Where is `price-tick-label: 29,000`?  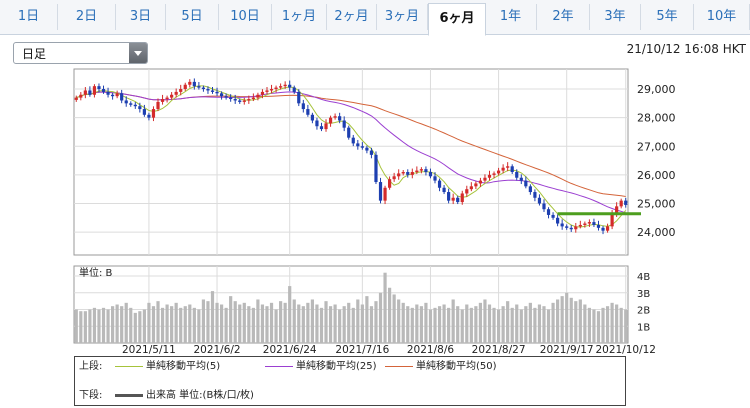
price-tick-label: 29,000 is located at coordinates (656, 89).